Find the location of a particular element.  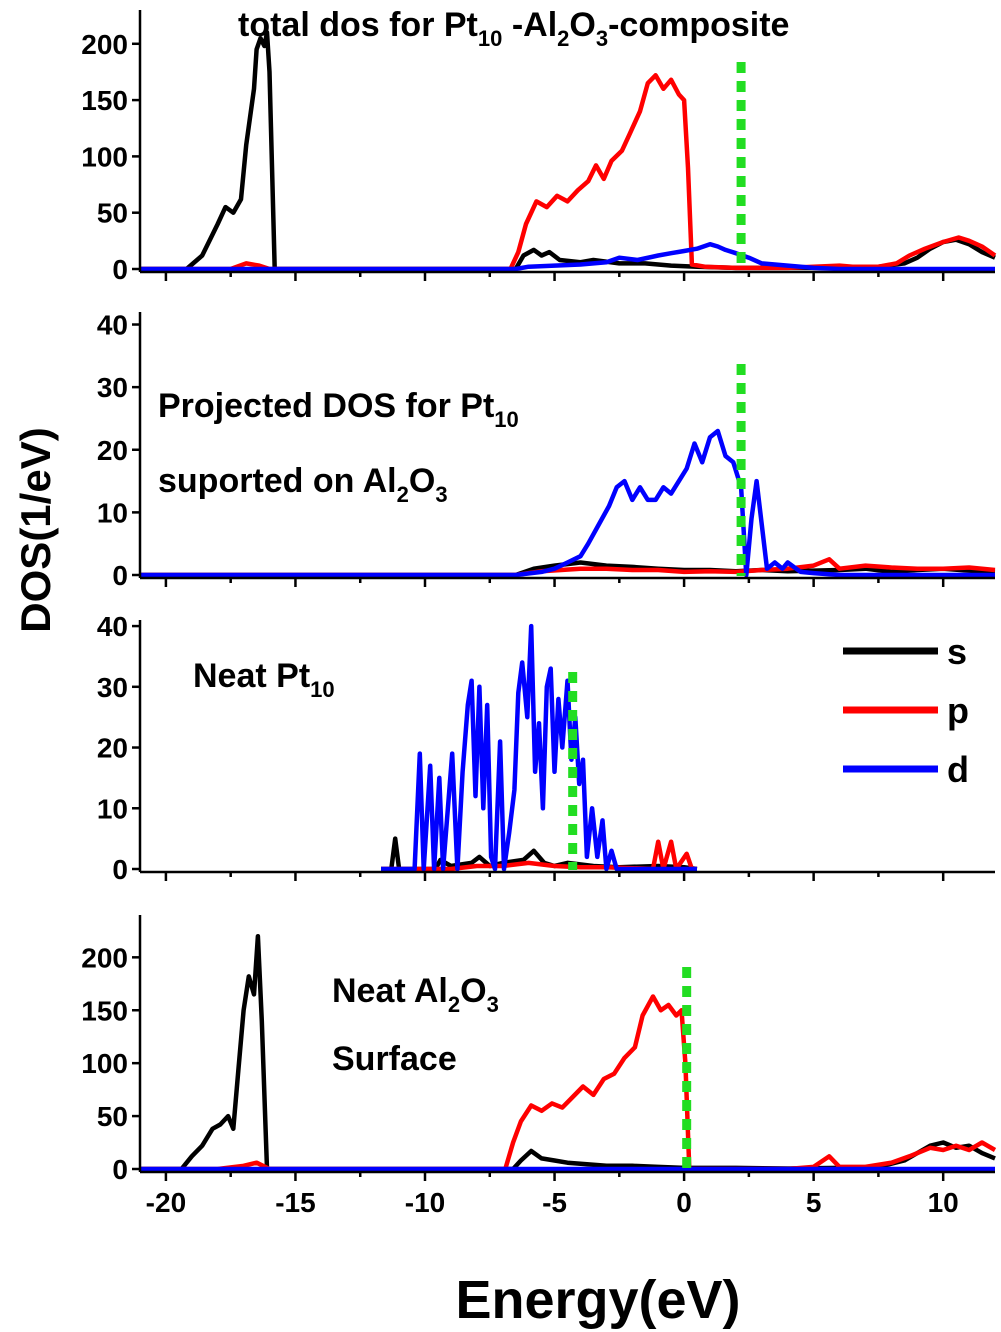

panel-total-dos-ytick-label: 0 is located at coordinates (120, 269).